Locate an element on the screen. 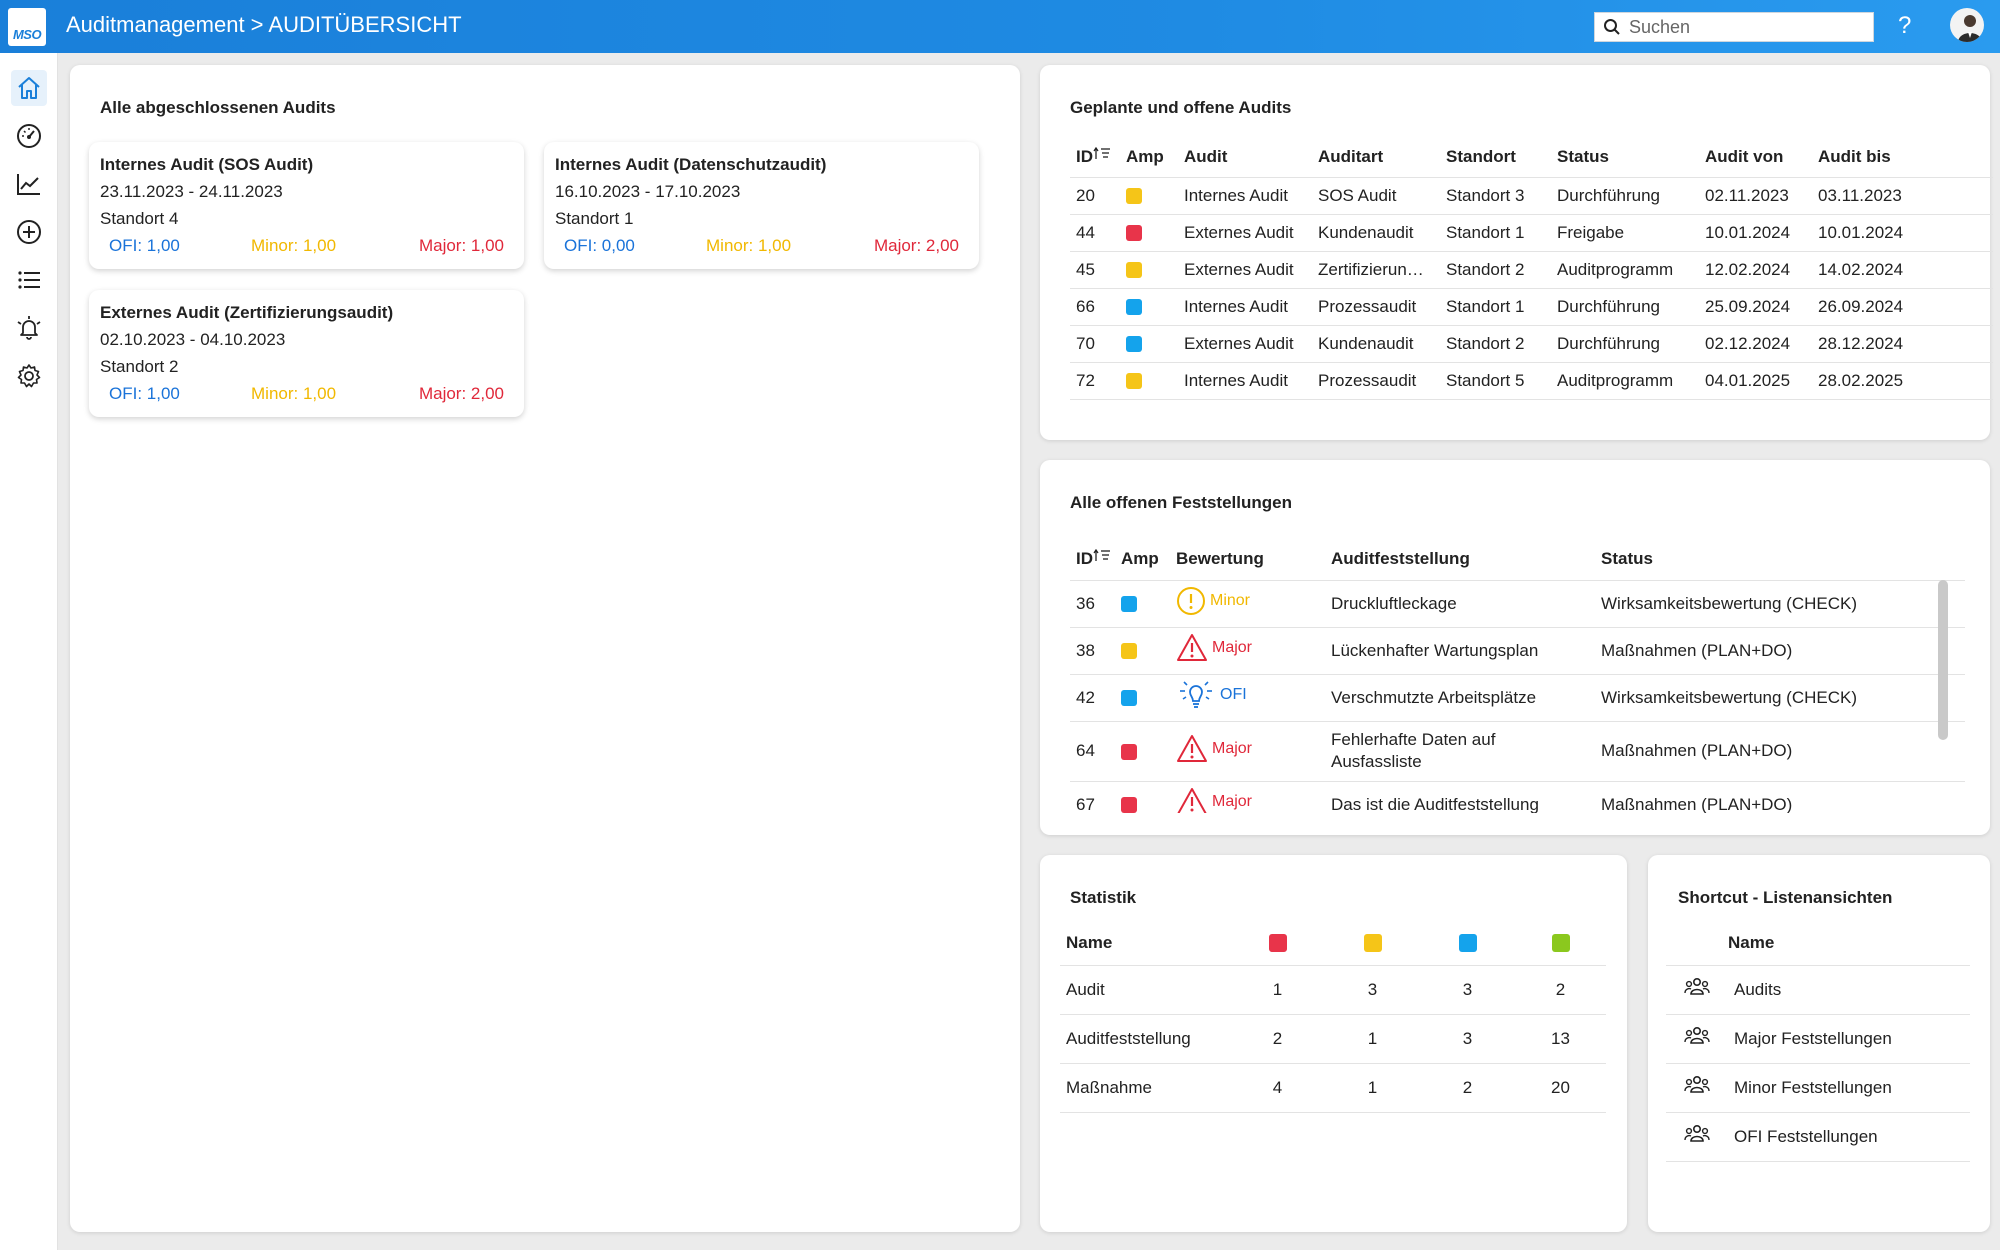 This screenshot has width=2000, height=1250. add-circle-icon is located at coordinates (29, 232).